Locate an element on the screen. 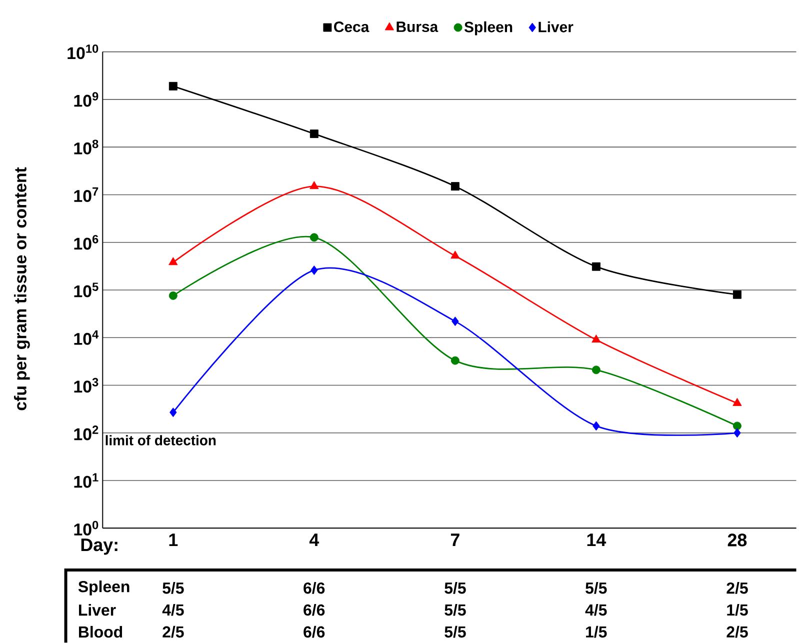  legend-label: Spleen is located at coordinates (488, 28).